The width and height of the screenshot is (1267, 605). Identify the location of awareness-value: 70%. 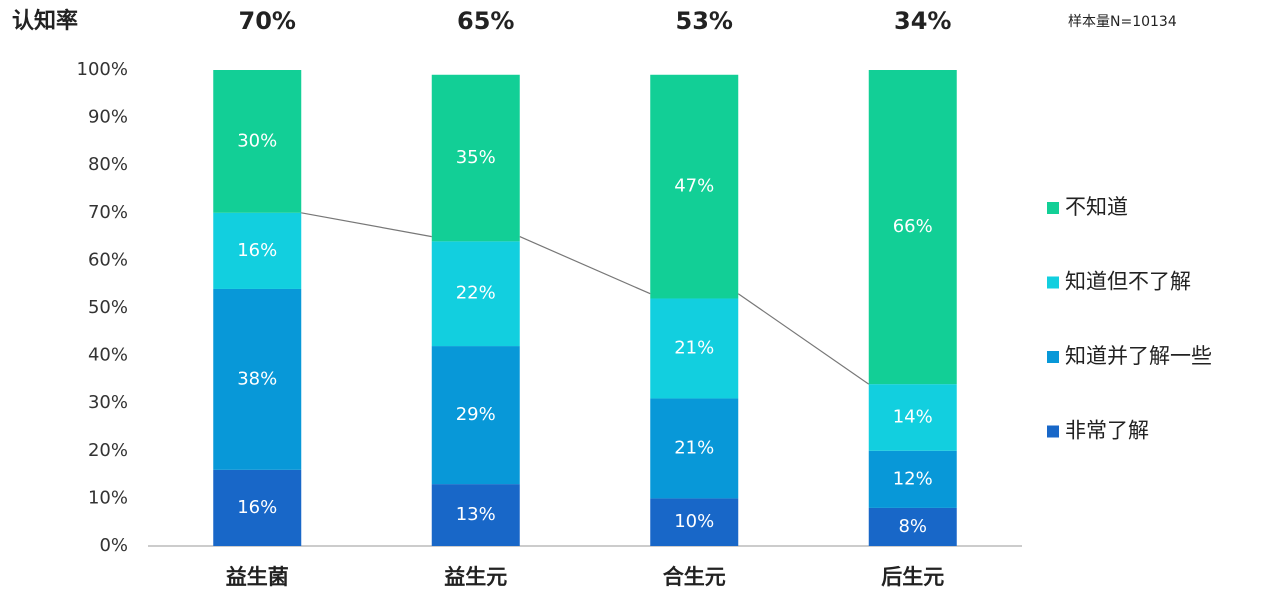
(267, 21).